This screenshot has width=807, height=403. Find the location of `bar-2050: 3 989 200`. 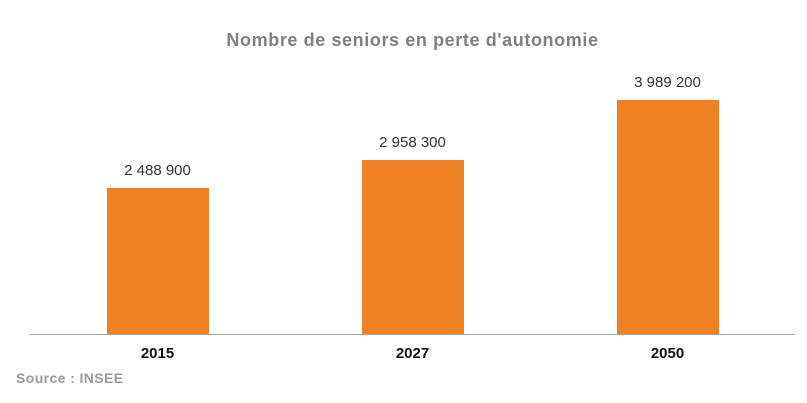

bar-2050: 3 989 200 is located at coordinates (667, 204).